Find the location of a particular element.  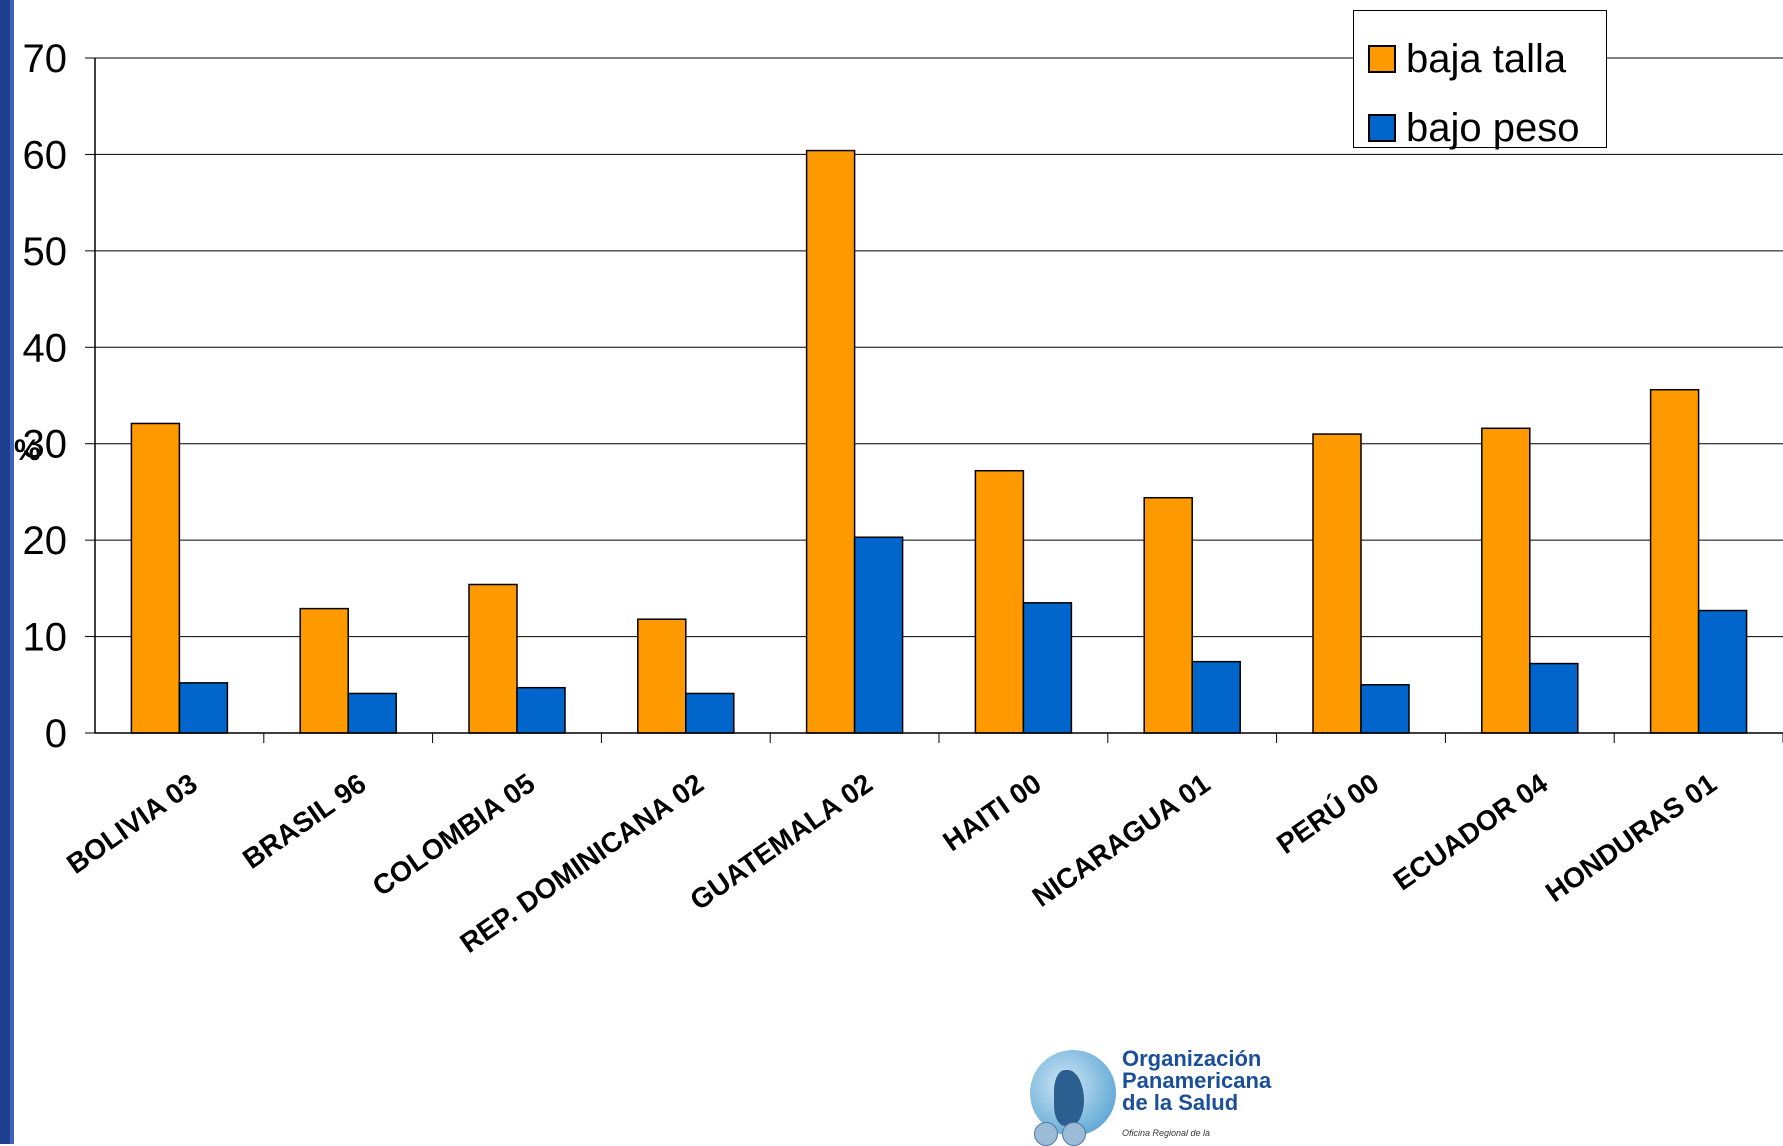

y-tick-labels: 0 10 20 30 40 50 60 70 is located at coordinates (45, 396).